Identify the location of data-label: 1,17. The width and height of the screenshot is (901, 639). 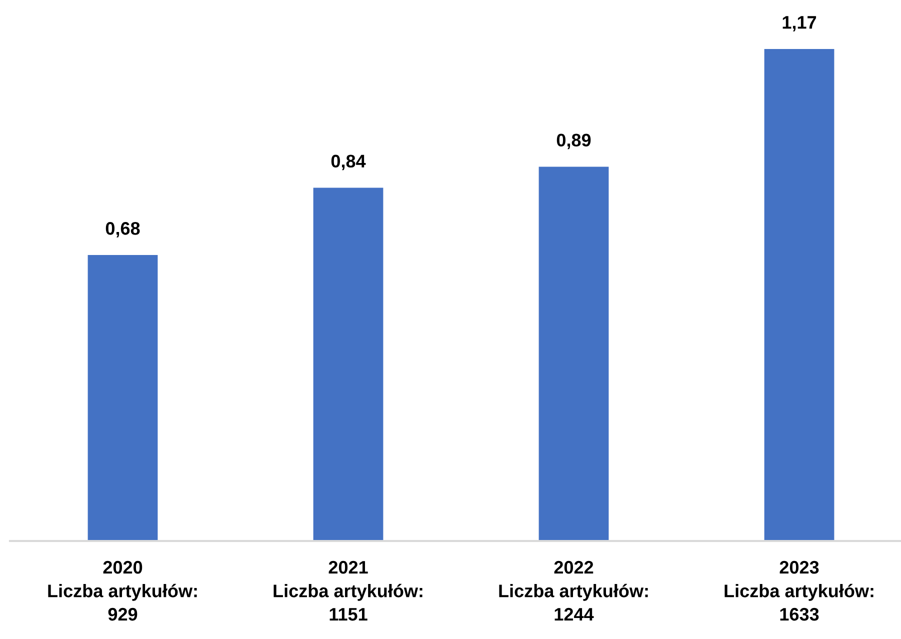
(799, 24).